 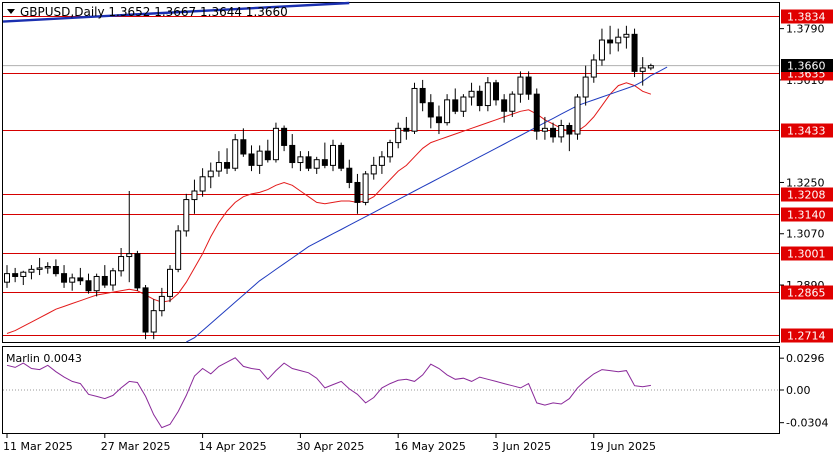 I want to click on date-label: 14 Apr 2025, so click(x=233, y=446).